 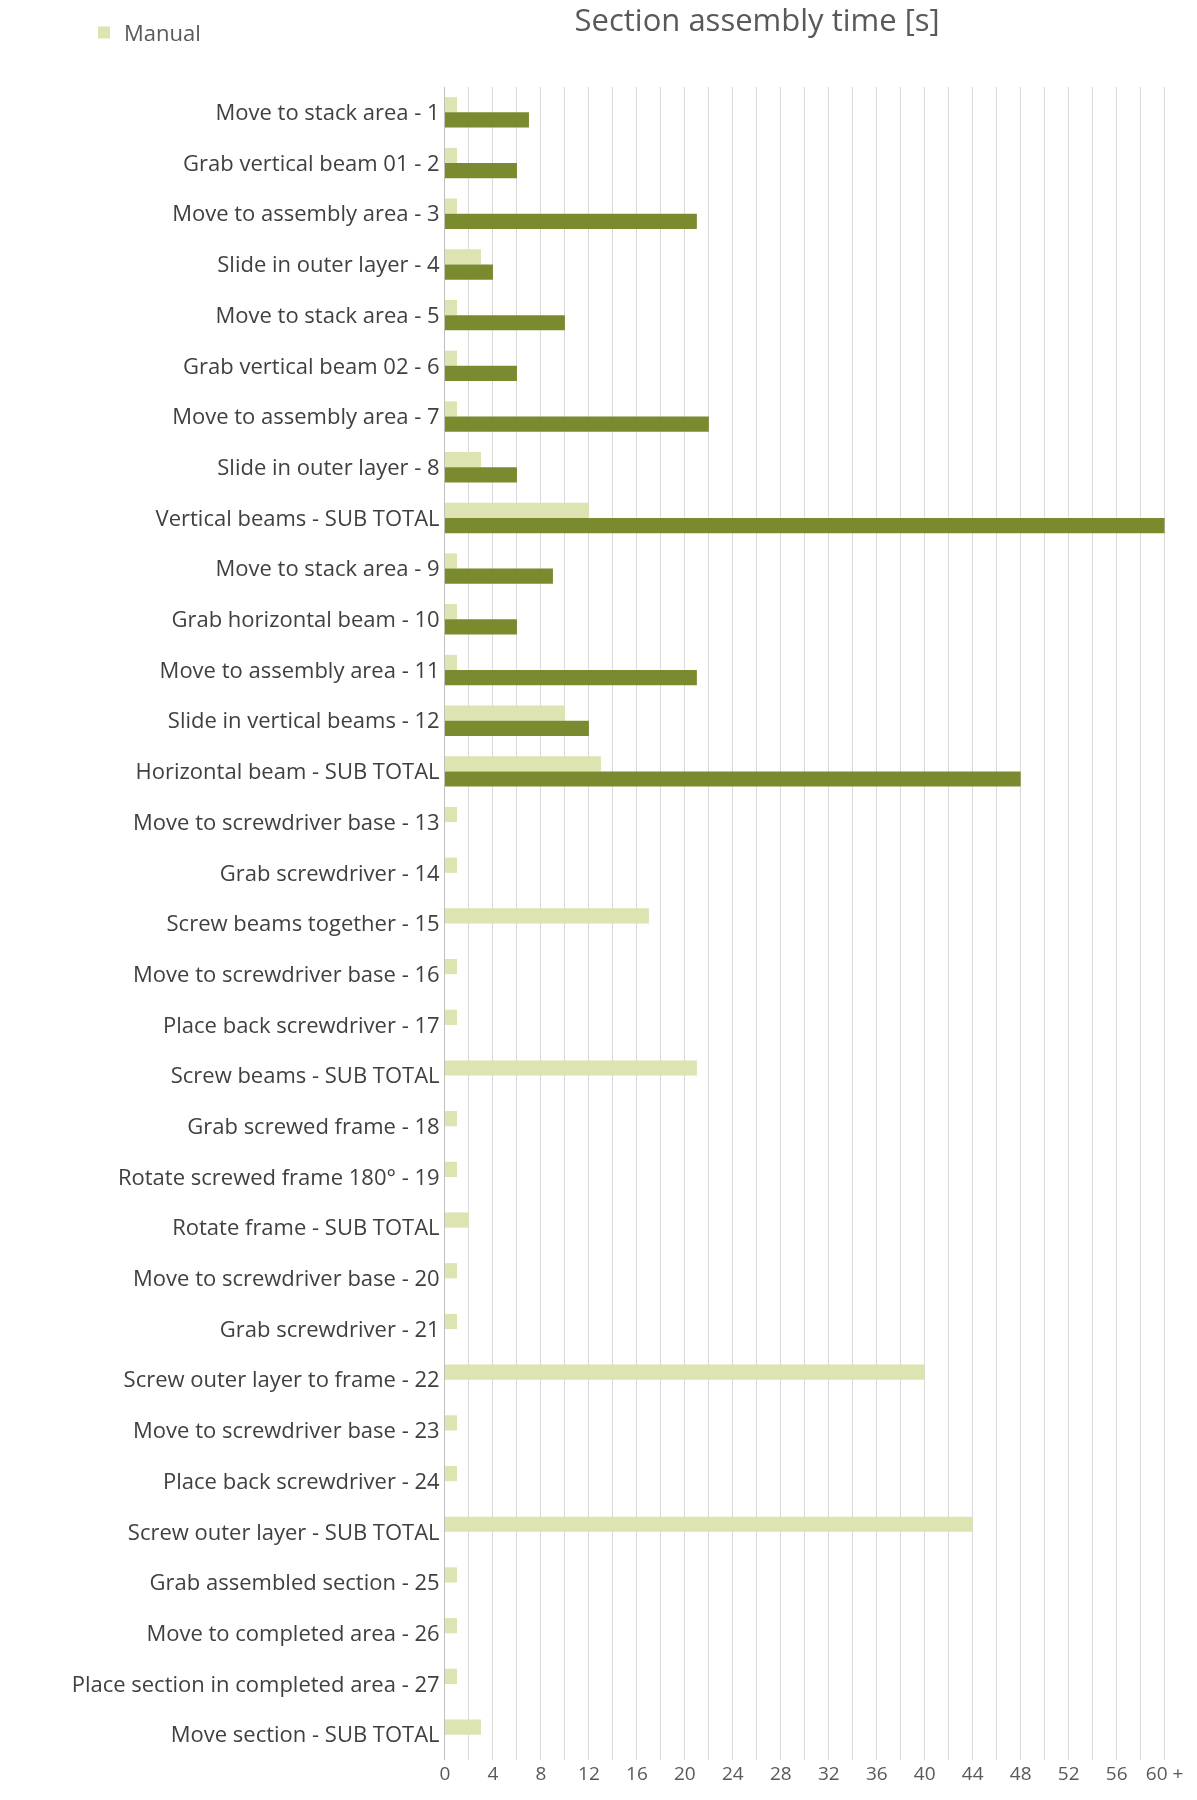 What do you see at coordinates (541, 1773) in the screenshot?
I see `x-tick-label: 8` at bounding box center [541, 1773].